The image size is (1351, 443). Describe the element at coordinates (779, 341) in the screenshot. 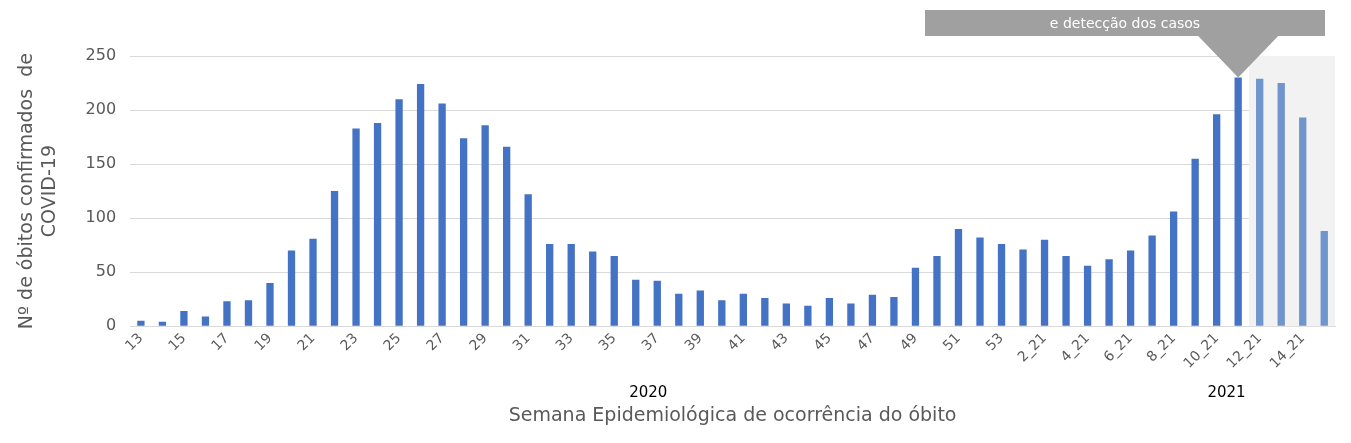

I see `x-tick-label: 43` at that location.